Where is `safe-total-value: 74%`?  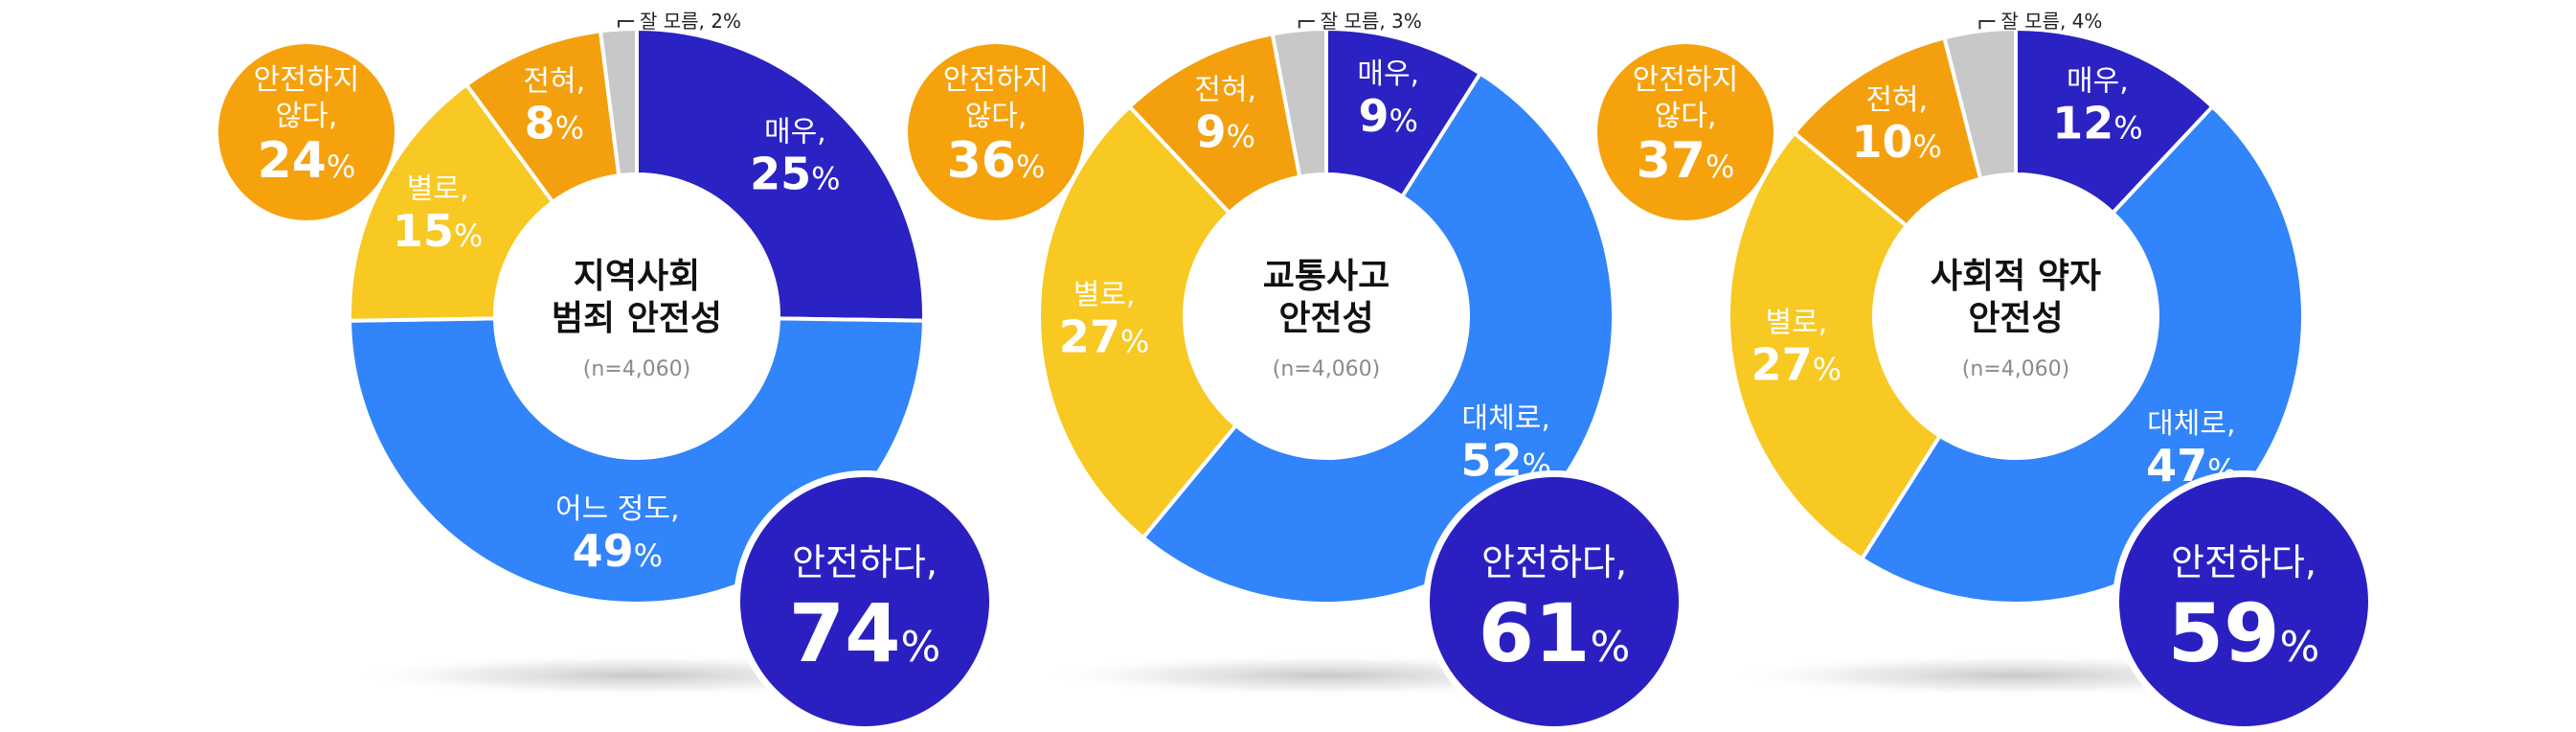 safe-total-value: 74% is located at coordinates (865, 633).